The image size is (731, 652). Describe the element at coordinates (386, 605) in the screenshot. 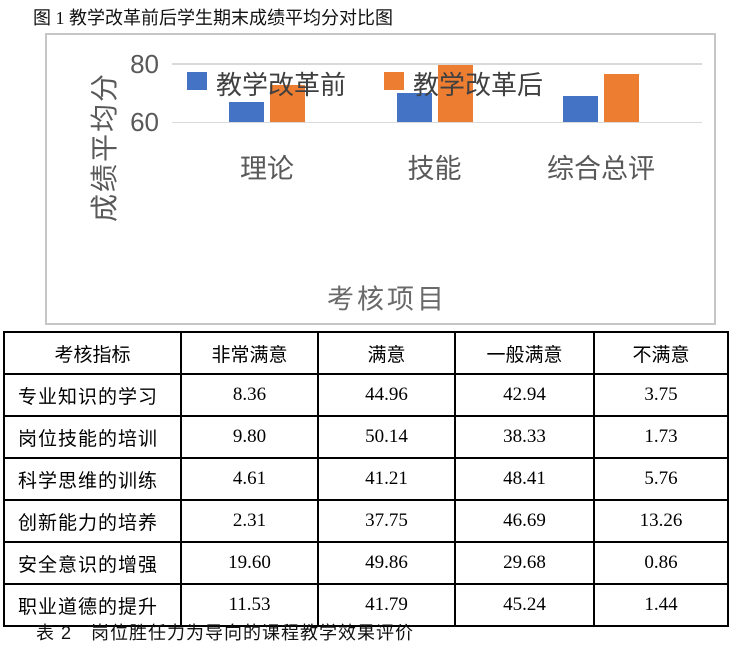

I see `value-cell: 41.79` at that location.